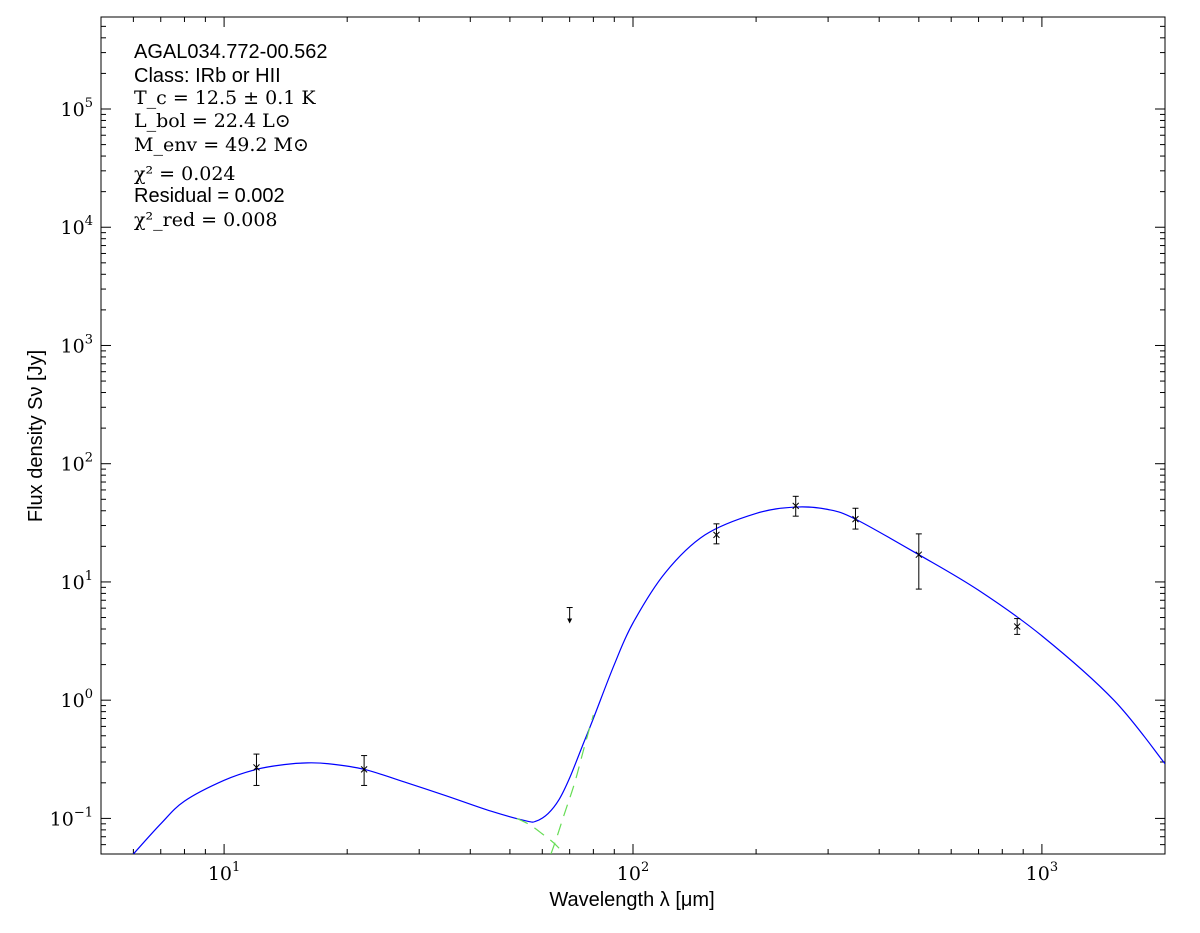 The width and height of the screenshot is (1200, 933). What do you see at coordinates (36, 436) in the screenshot?
I see `y-axis-label: Flux density Sν [Jy]` at bounding box center [36, 436].